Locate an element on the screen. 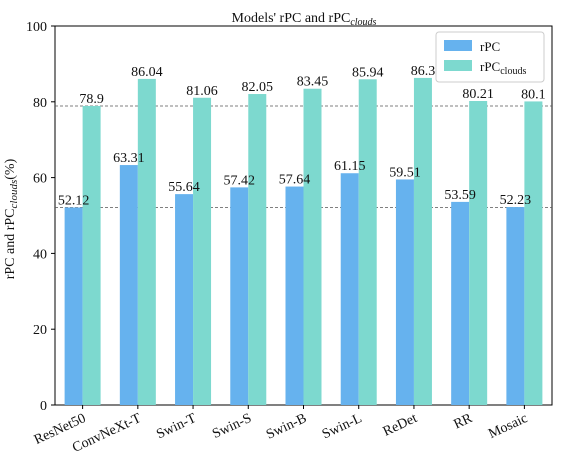 The height and width of the screenshot is (466, 561). x-tick-label: ReDet is located at coordinates (400, 425).